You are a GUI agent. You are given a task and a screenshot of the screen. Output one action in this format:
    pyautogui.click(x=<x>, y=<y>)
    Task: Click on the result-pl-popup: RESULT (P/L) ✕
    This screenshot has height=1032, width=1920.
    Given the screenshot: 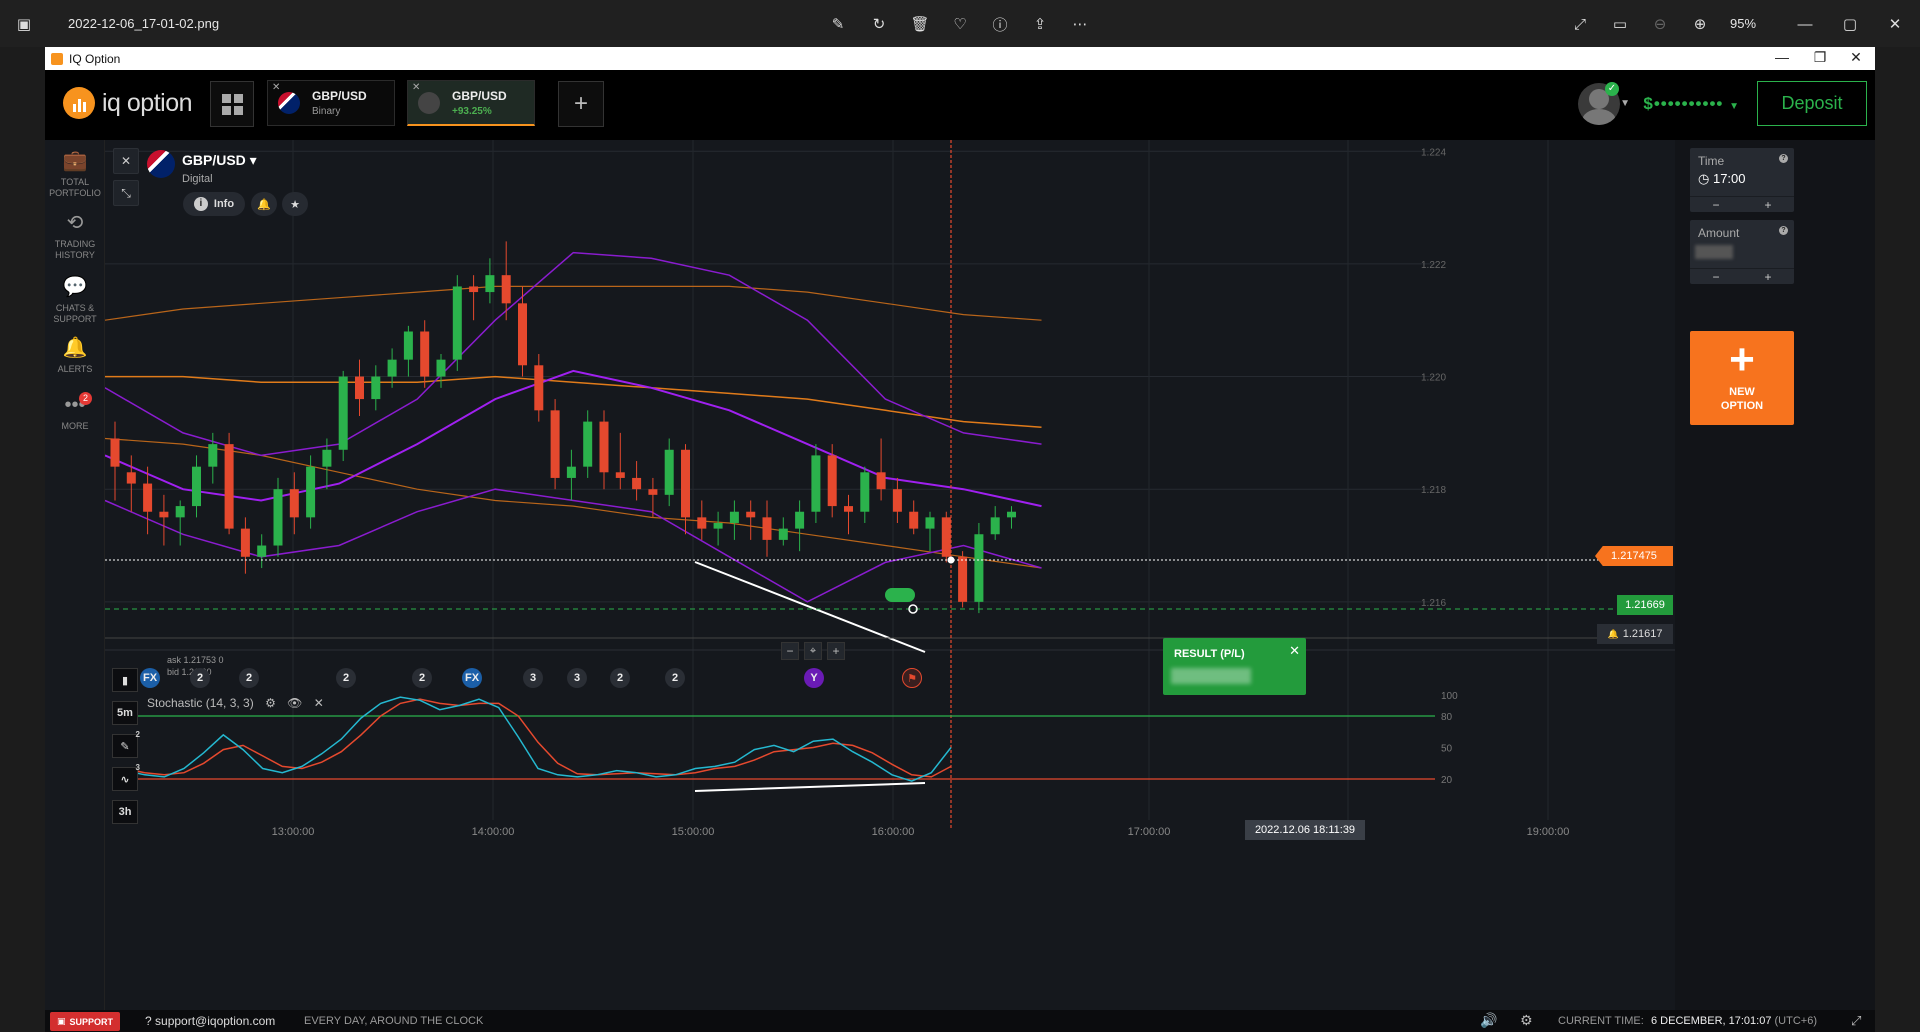 What is the action you would take?
    pyautogui.click(x=1234, y=666)
    